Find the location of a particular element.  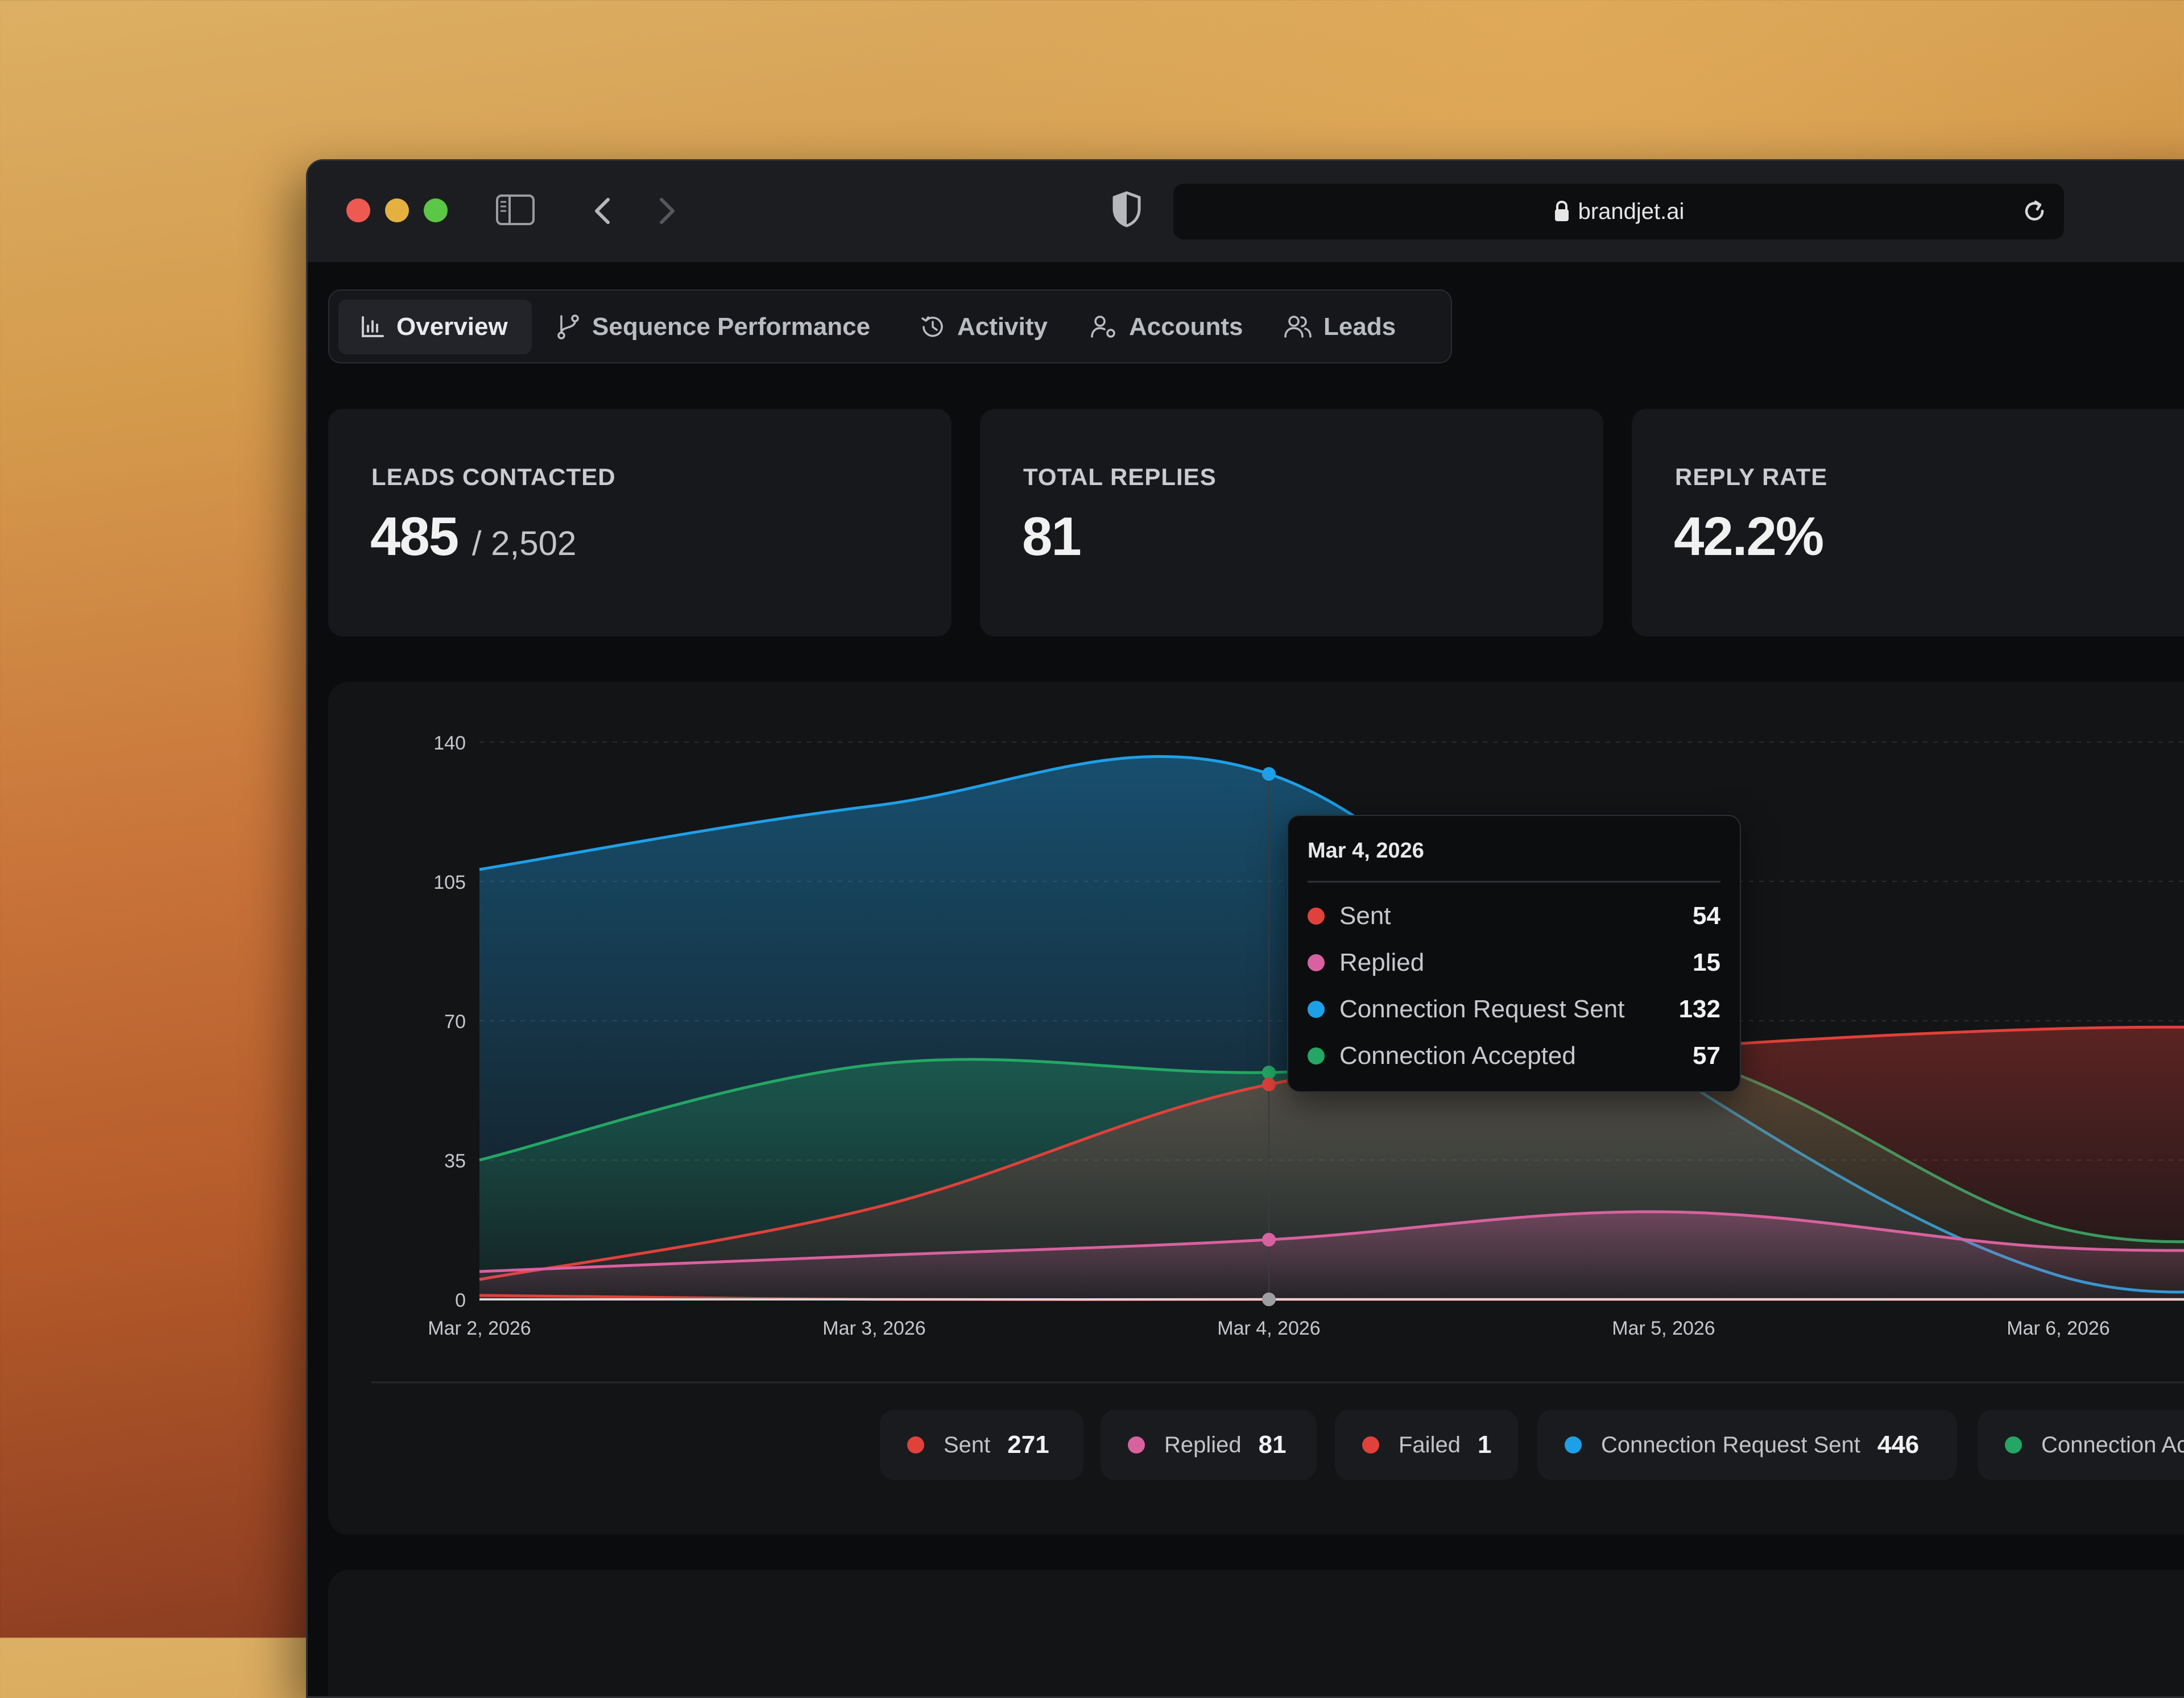

y-tick-label: 0 is located at coordinates (460, 1301).